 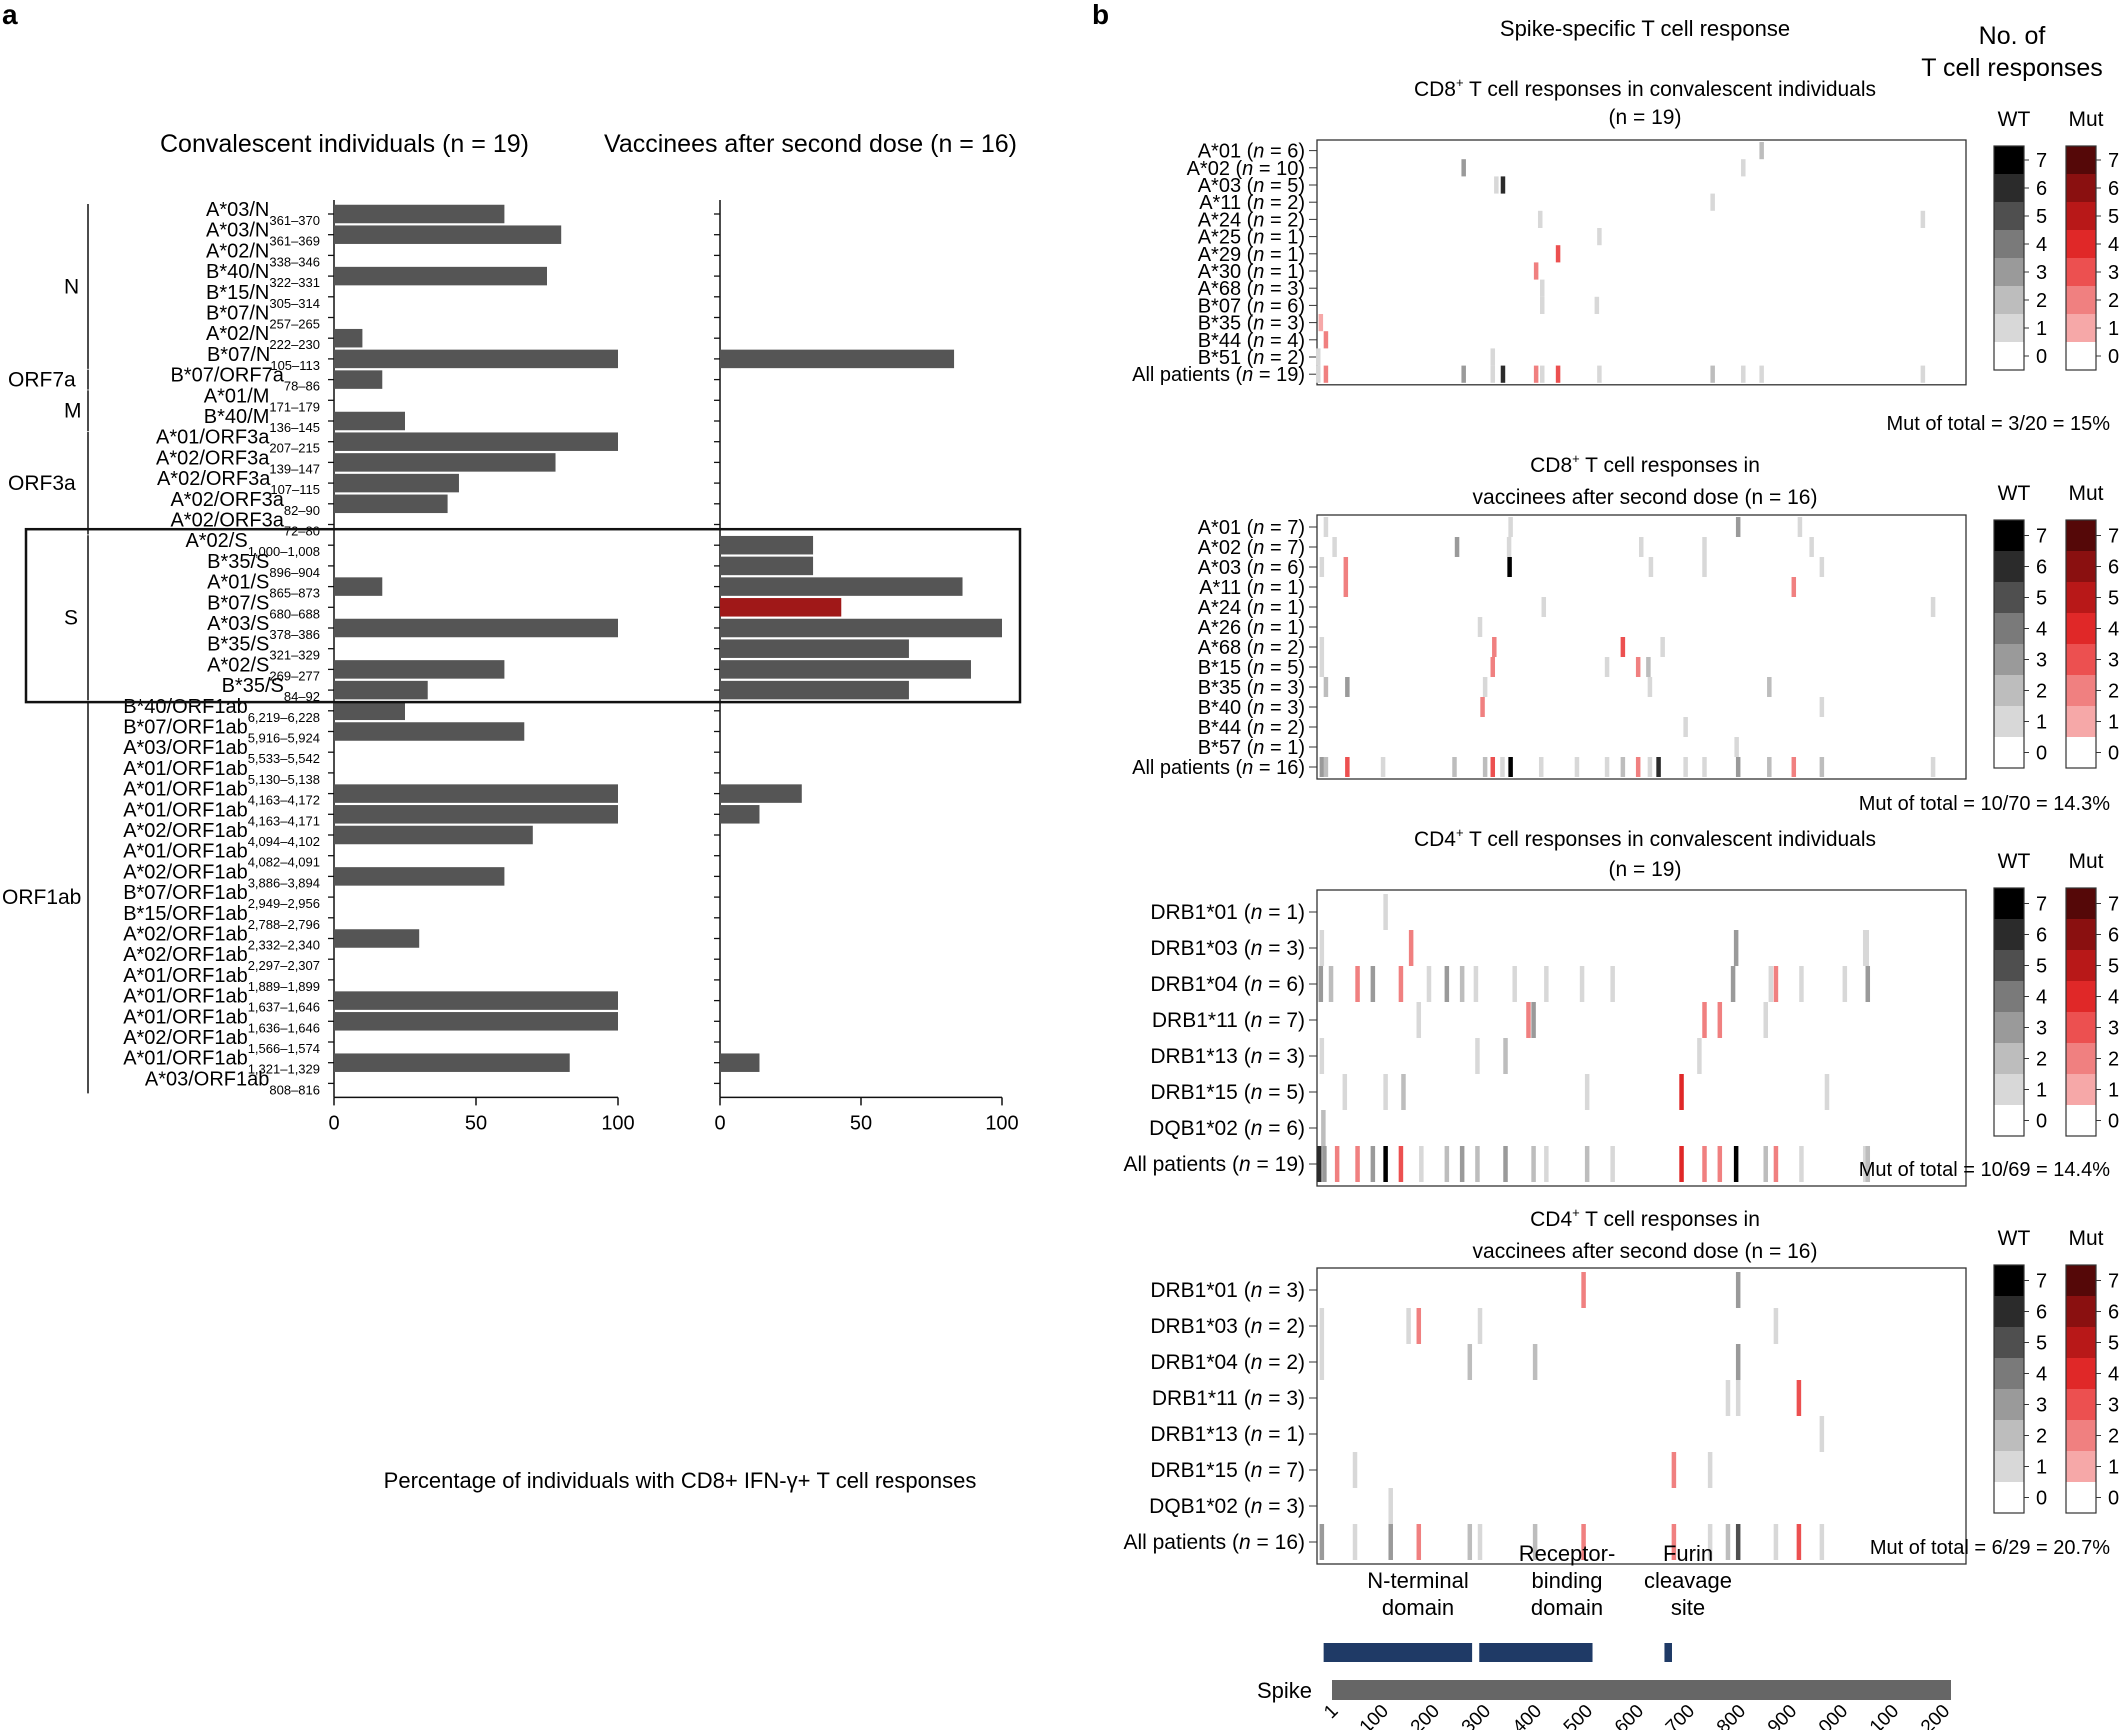 What do you see at coordinates (1227, 1434) in the screenshot?
I see `heatmap-row-label: DRB1*13 (n = 1)` at bounding box center [1227, 1434].